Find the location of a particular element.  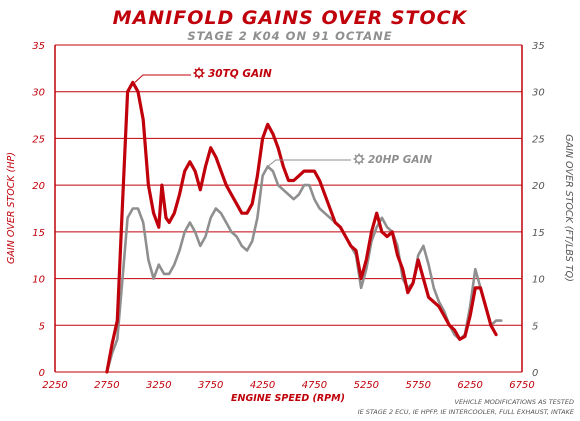

x-tick-label: 5750 is located at coordinates (417, 385).